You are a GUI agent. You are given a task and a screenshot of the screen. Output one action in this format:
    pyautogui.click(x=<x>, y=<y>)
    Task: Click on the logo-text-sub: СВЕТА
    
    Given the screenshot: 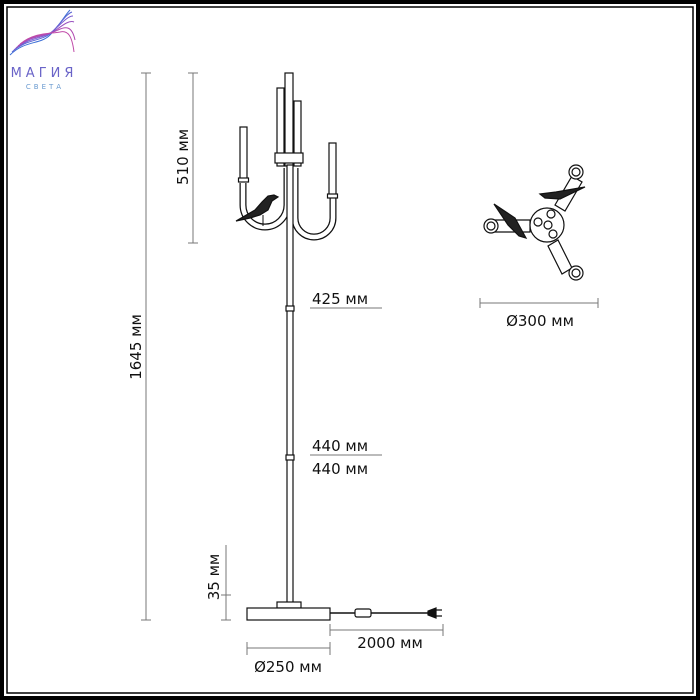 What is the action you would take?
    pyautogui.click(x=45, y=87)
    